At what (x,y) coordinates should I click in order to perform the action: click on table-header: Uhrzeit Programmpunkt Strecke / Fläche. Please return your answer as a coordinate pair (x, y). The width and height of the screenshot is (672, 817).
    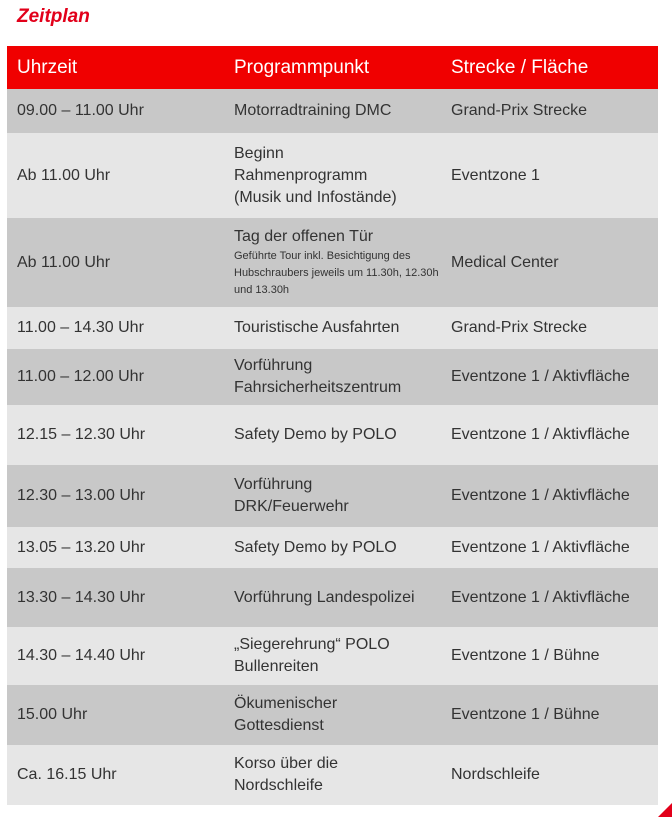
    Looking at the image, I should click on (332, 67).